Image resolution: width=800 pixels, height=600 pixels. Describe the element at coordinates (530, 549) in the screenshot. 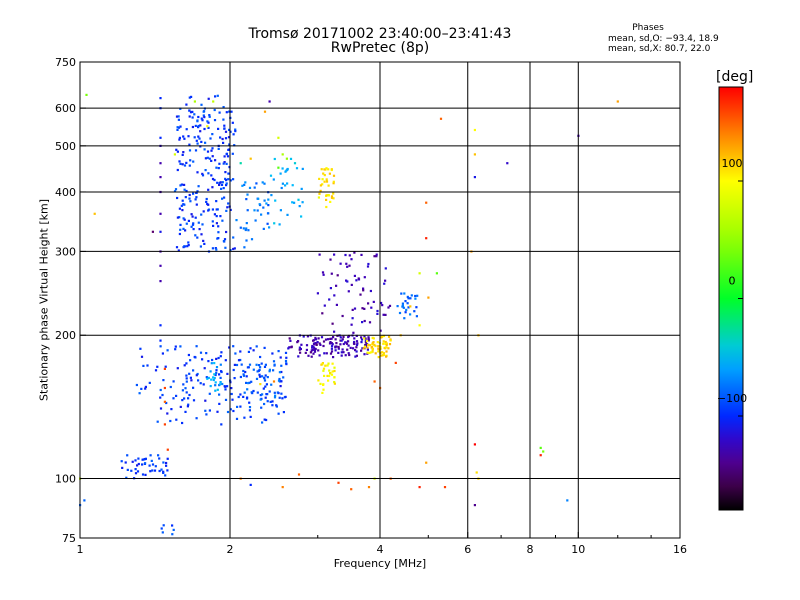

I see `x-tick-label: 8` at that location.